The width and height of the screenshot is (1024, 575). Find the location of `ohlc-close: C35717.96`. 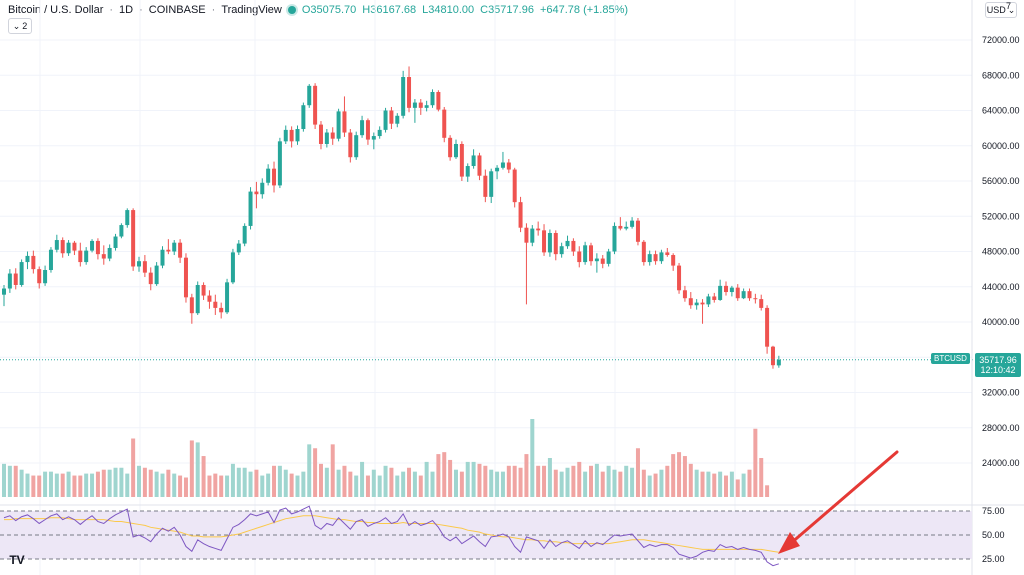

ohlc-close: C35717.96 is located at coordinates (507, 10).